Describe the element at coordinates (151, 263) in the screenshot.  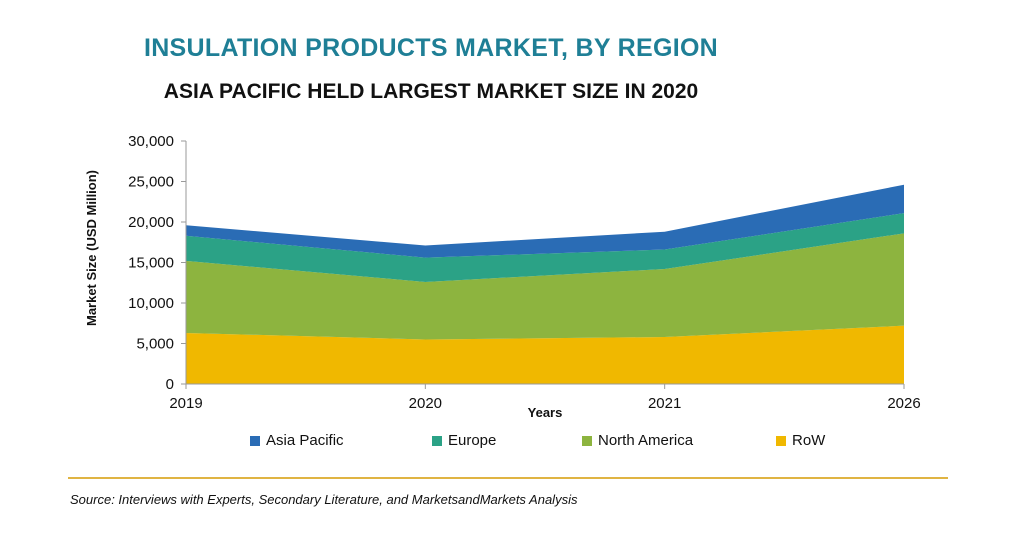
I see `y-tick-label: 15,000` at that location.